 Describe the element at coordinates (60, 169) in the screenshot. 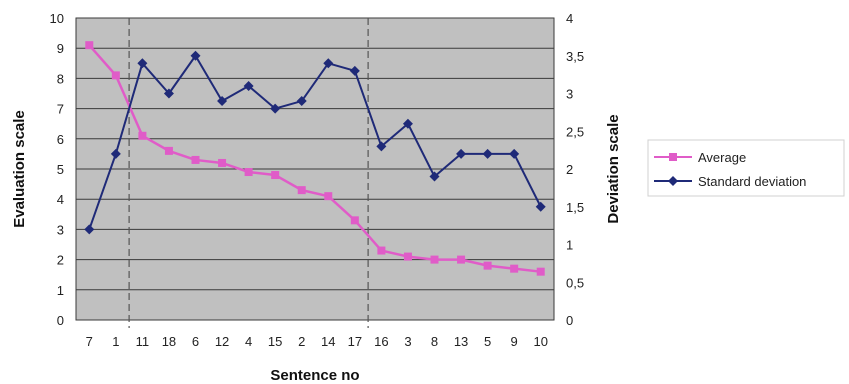

I see `left-tick-label: 5` at that location.